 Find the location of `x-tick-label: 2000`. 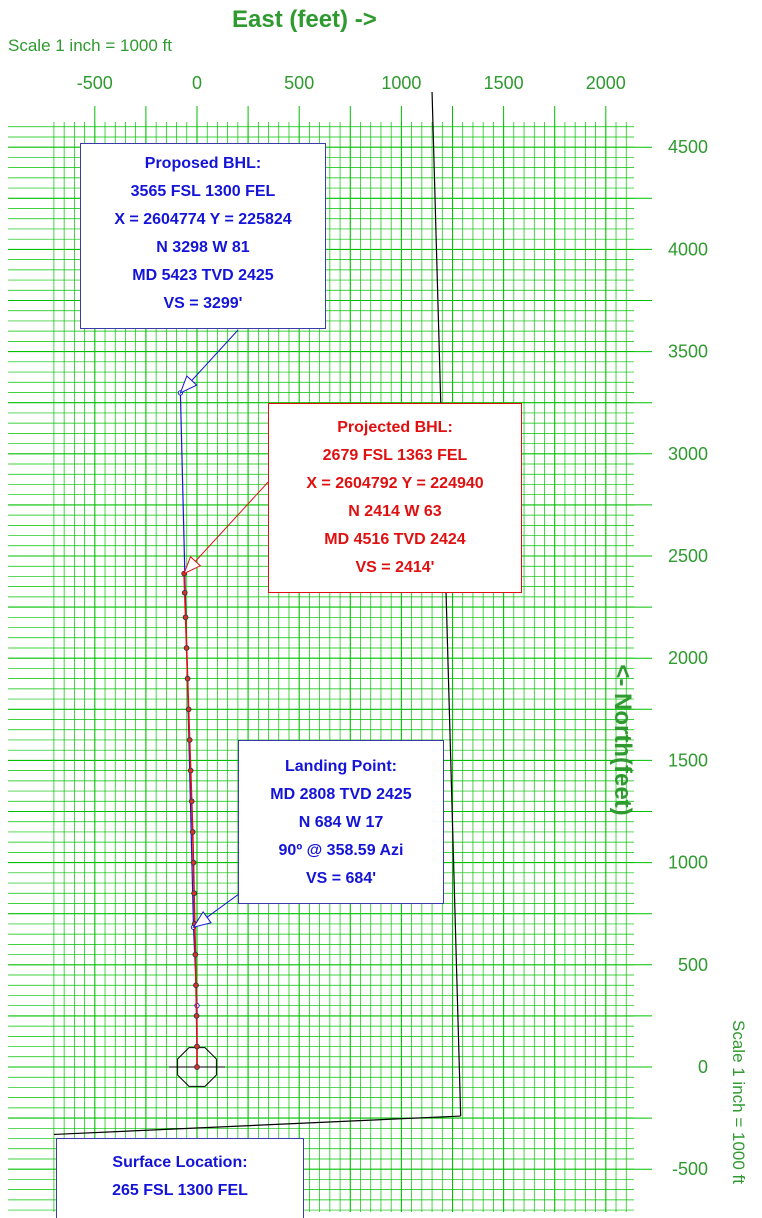

x-tick-label: 2000 is located at coordinates (606, 83).